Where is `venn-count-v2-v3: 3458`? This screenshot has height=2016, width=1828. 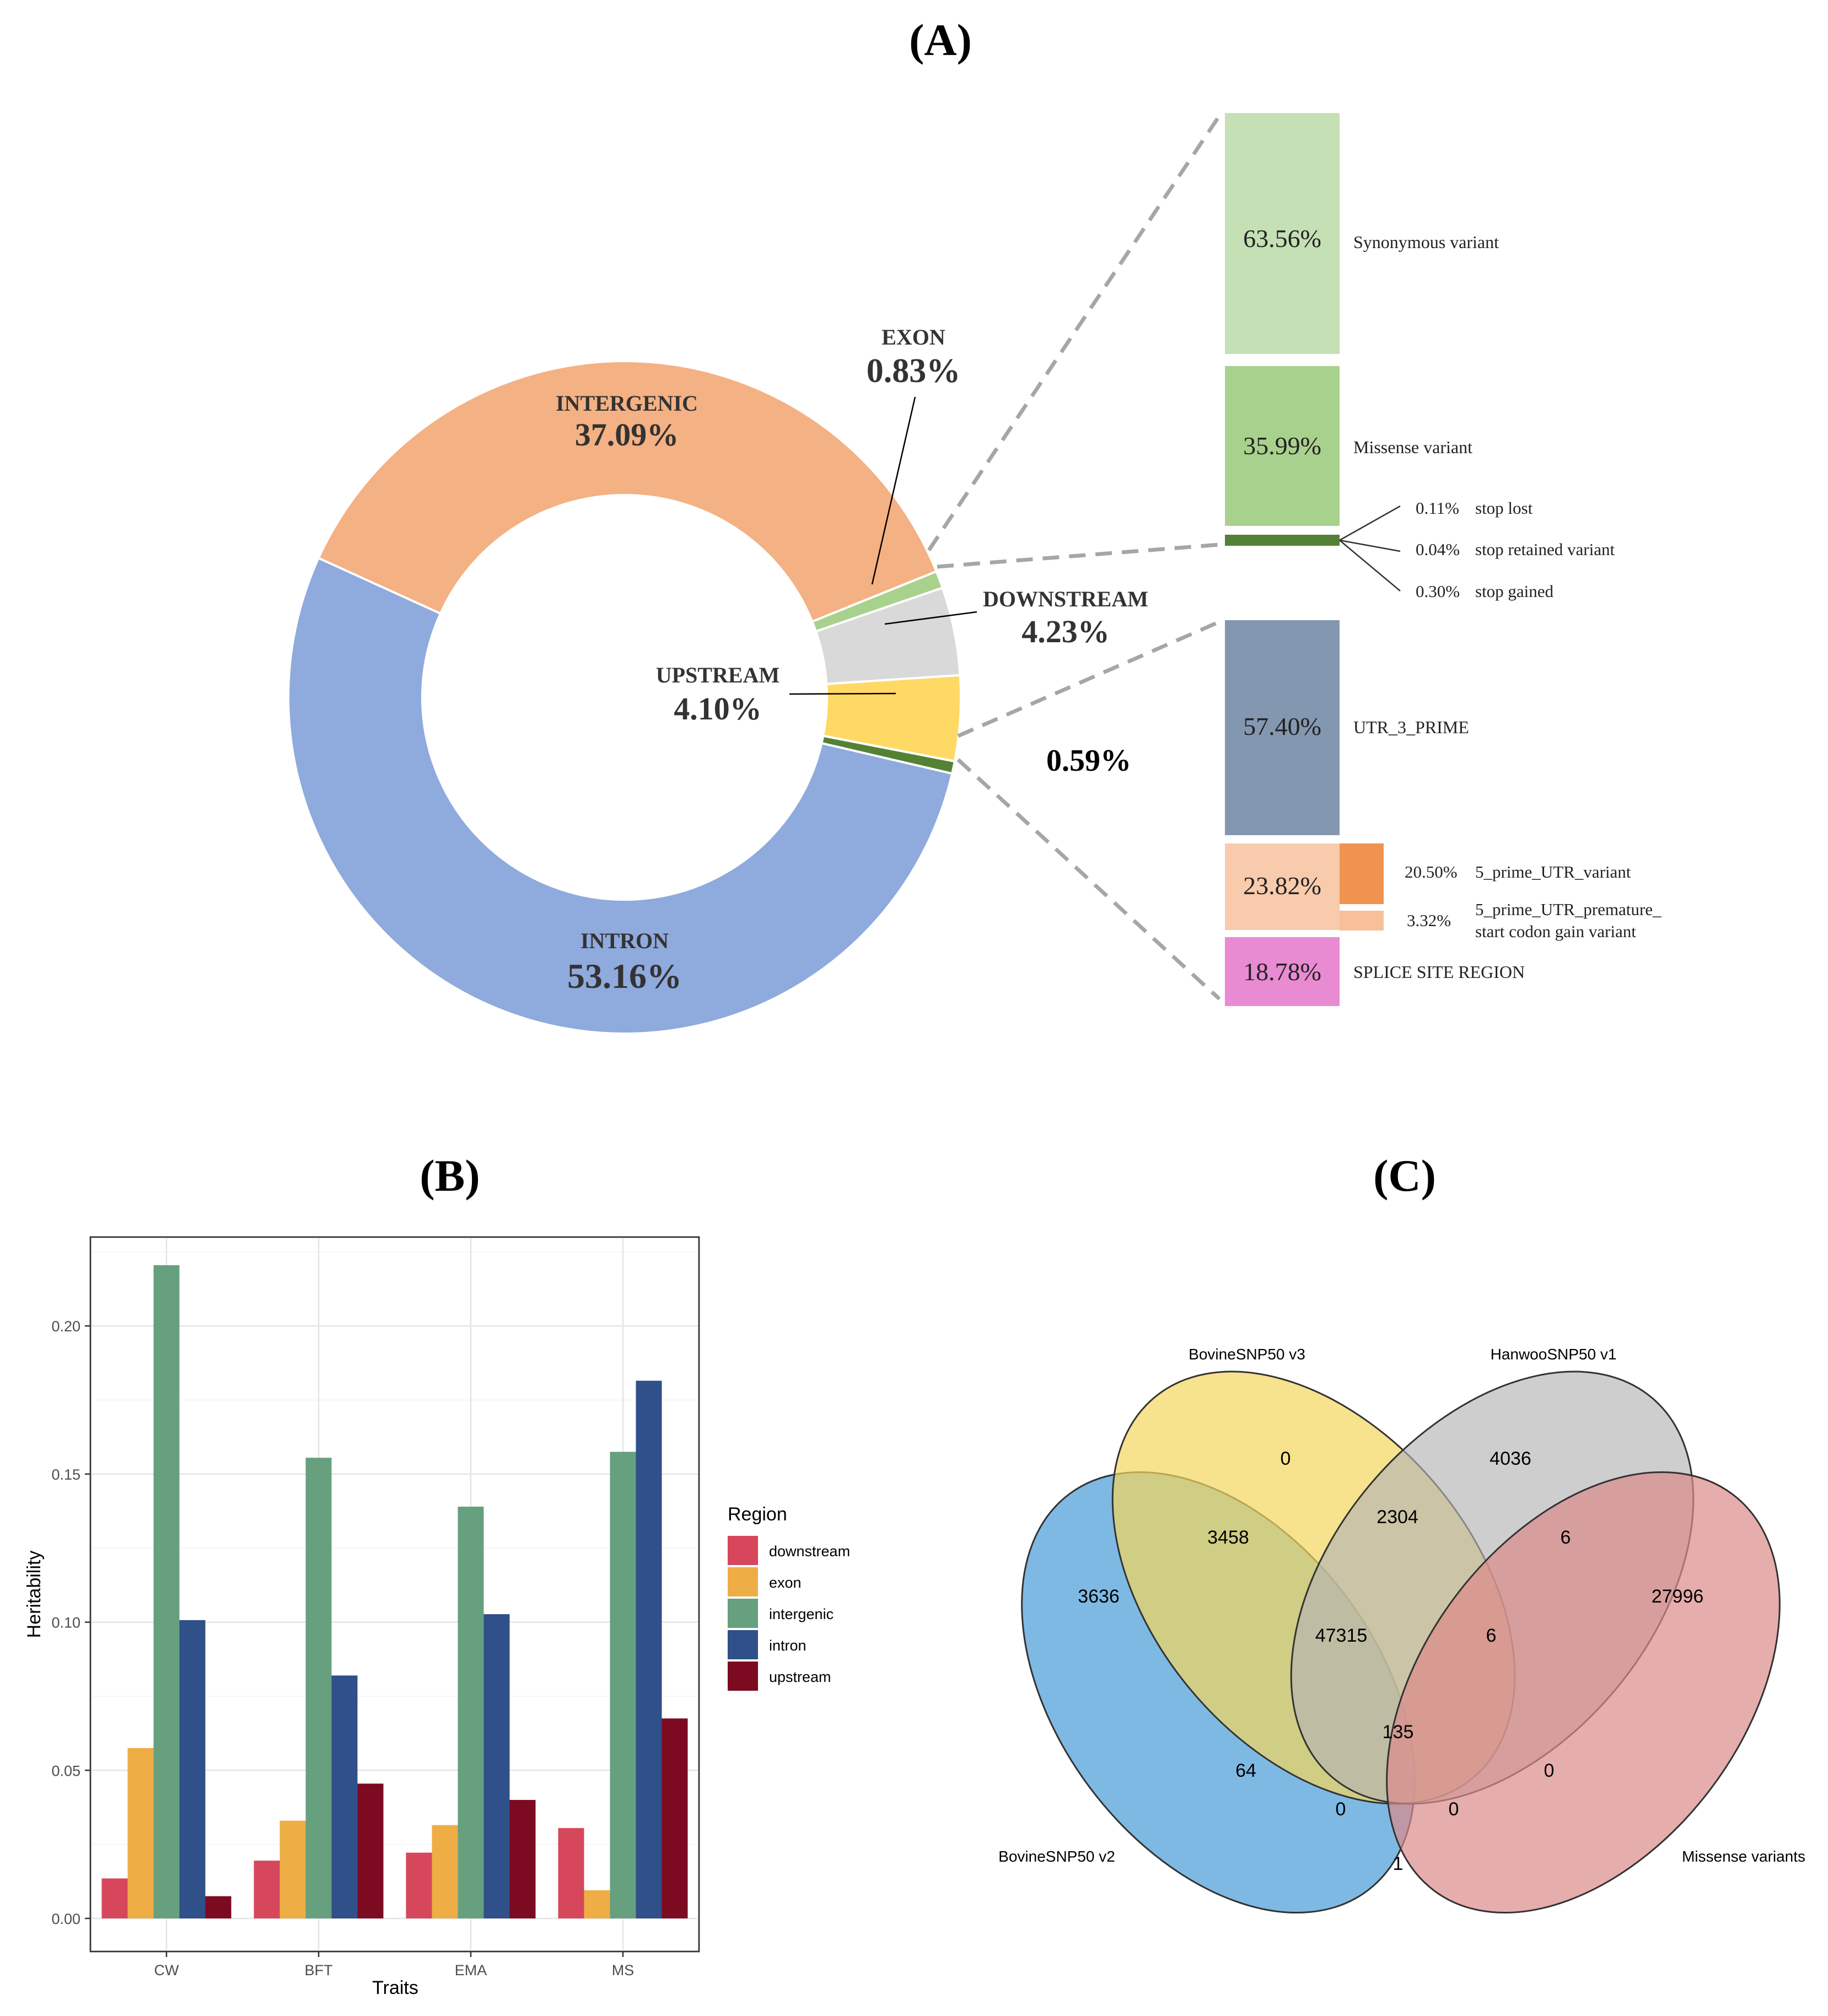 venn-count-v2-v3: 3458 is located at coordinates (1228, 1538).